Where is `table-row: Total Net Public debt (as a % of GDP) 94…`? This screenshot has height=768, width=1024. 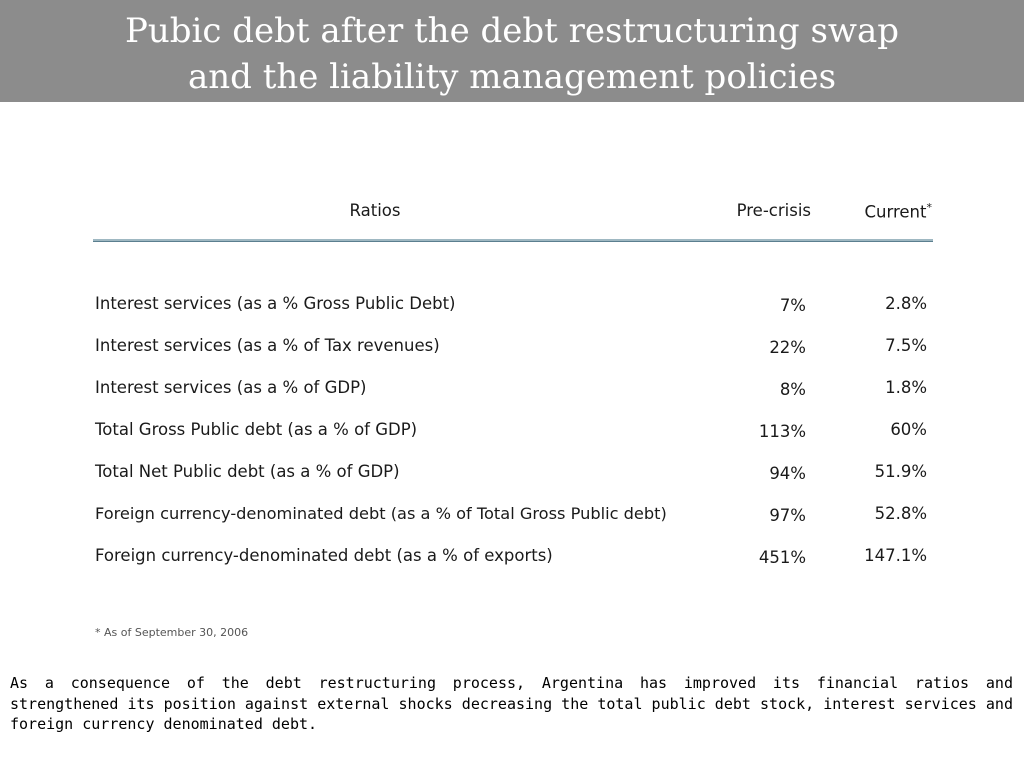
table-row: Total Net Public debt (as a % of GDP) 94… is located at coordinates (514, 483).